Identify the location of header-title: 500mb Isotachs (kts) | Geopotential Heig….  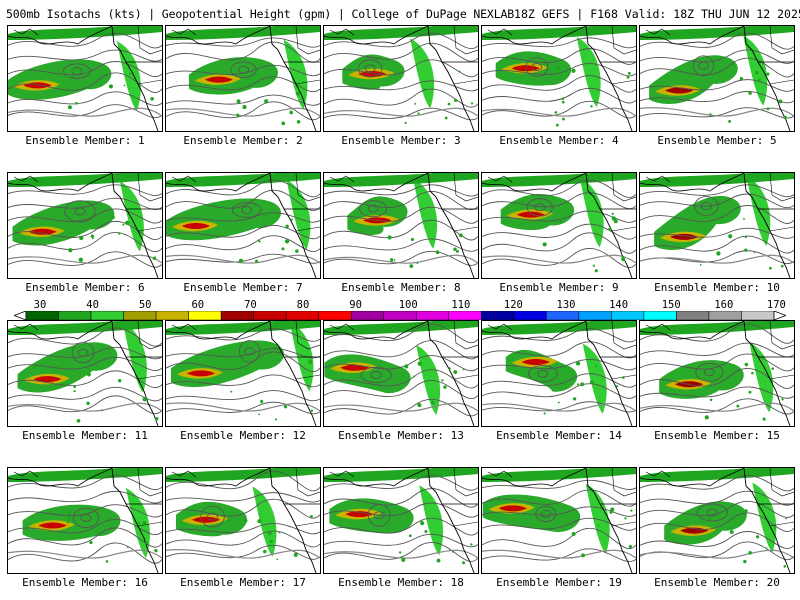
(260, 14).